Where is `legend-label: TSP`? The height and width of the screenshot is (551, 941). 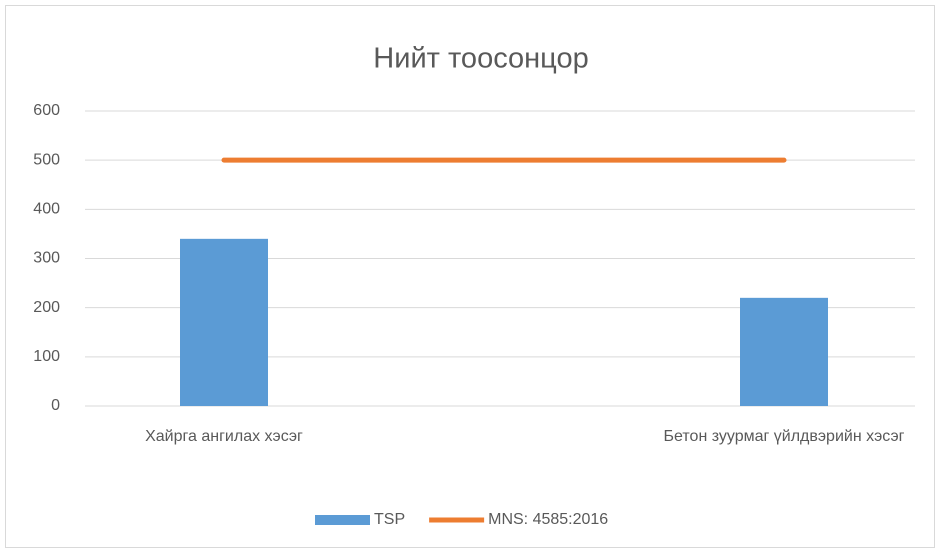 legend-label: TSP is located at coordinates (389, 519).